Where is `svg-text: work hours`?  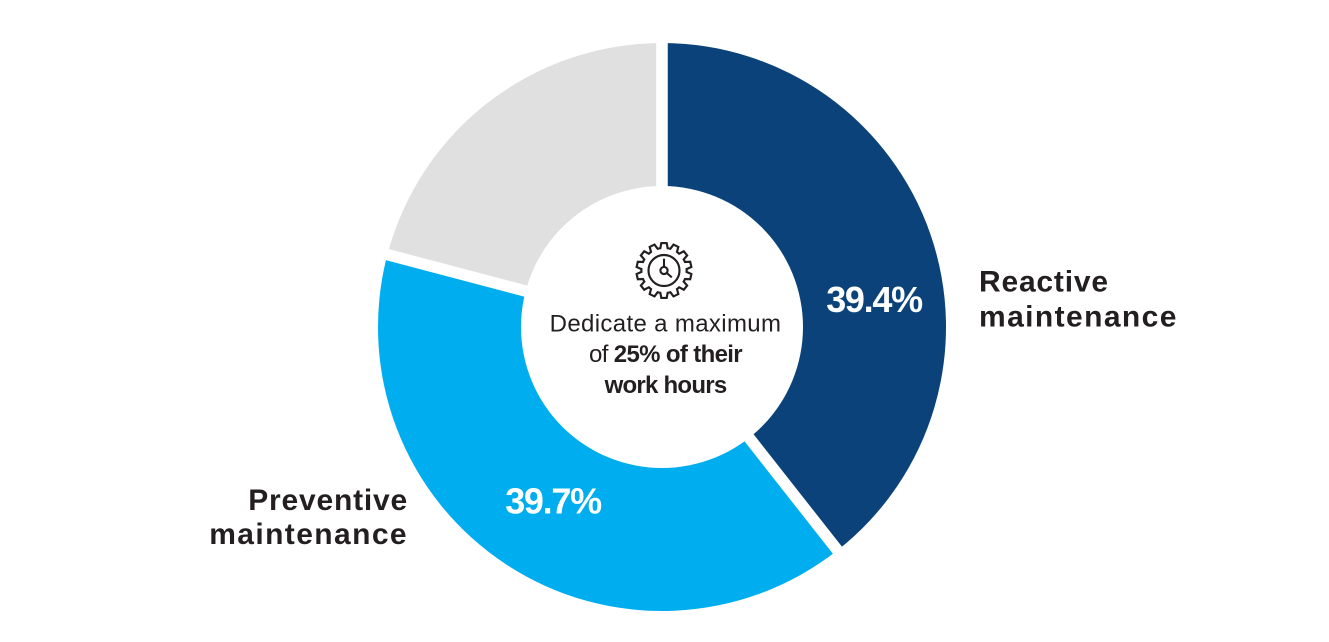
svg-text: work hours is located at coordinates (665, 385).